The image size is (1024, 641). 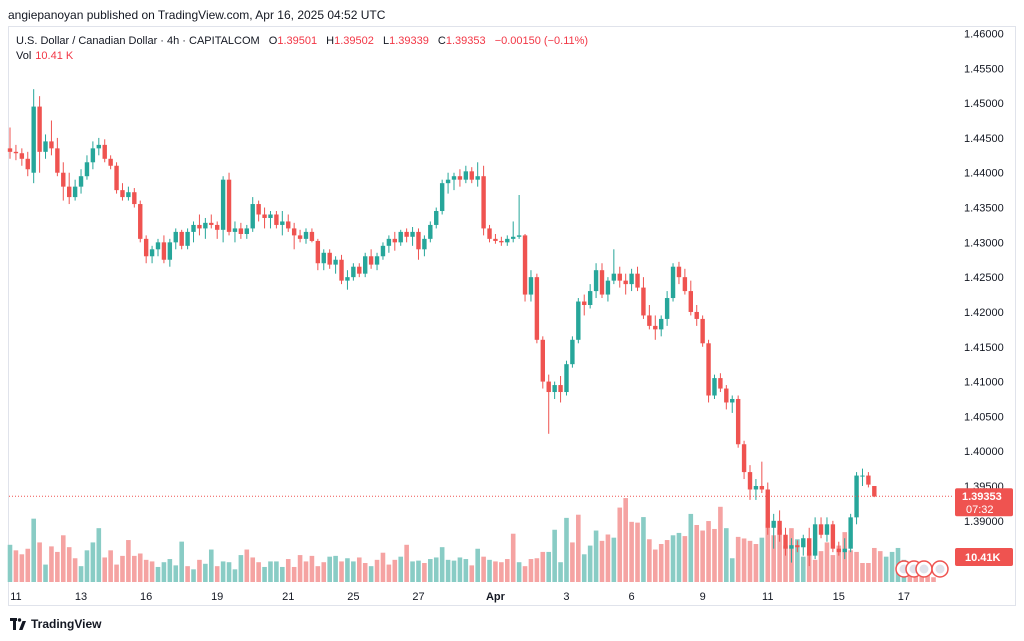 What do you see at coordinates (984, 348) in the screenshot?
I see `y-axis-label: 1.41500` at bounding box center [984, 348].